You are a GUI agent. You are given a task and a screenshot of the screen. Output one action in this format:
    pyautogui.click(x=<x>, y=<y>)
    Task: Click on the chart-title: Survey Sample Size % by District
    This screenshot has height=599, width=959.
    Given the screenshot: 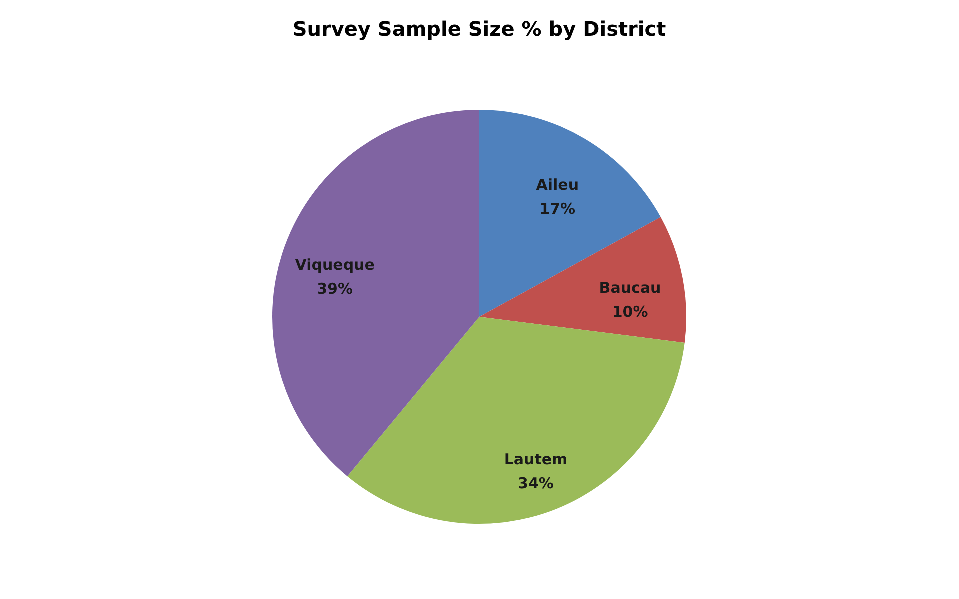 What is the action you would take?
    pyautogui.click(x=479, y=29)
    